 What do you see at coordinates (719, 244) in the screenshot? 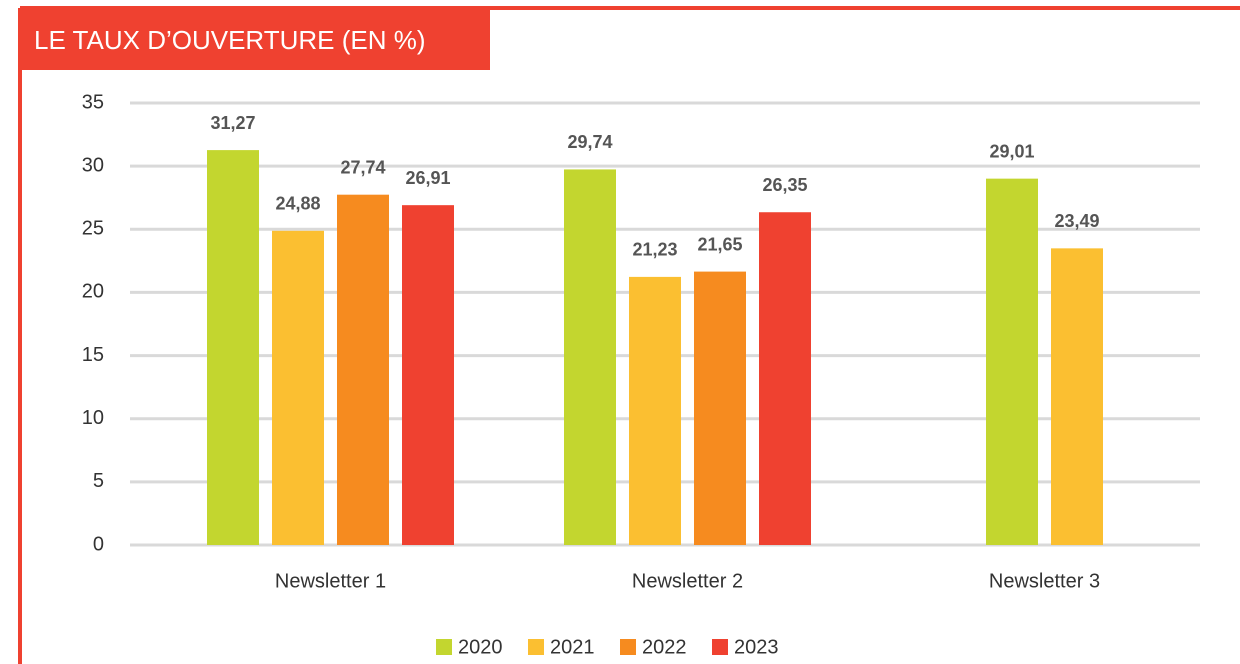
I see `value-label: 21,65` at bounding box center [719, 244].